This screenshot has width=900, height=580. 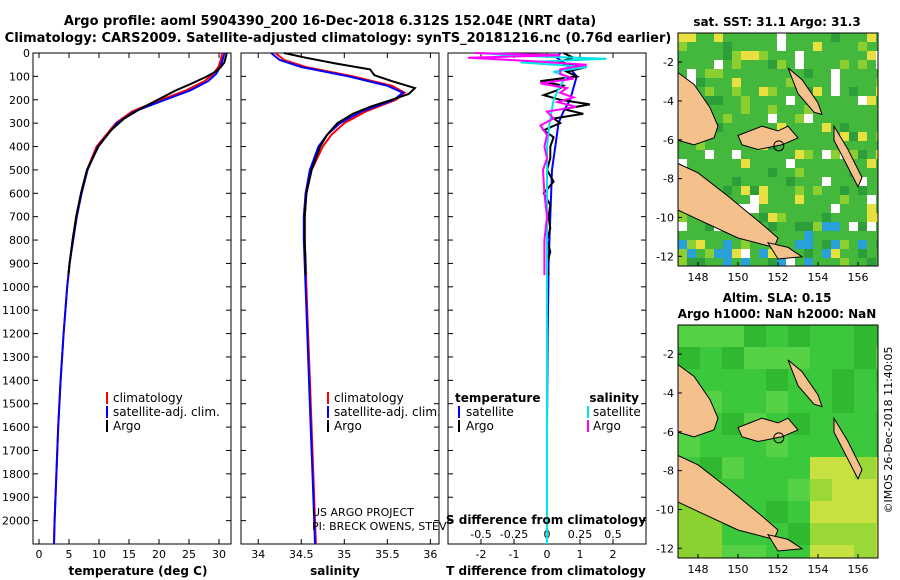 I want to click on x-tick-label: 36, so click(x=430, y=554).